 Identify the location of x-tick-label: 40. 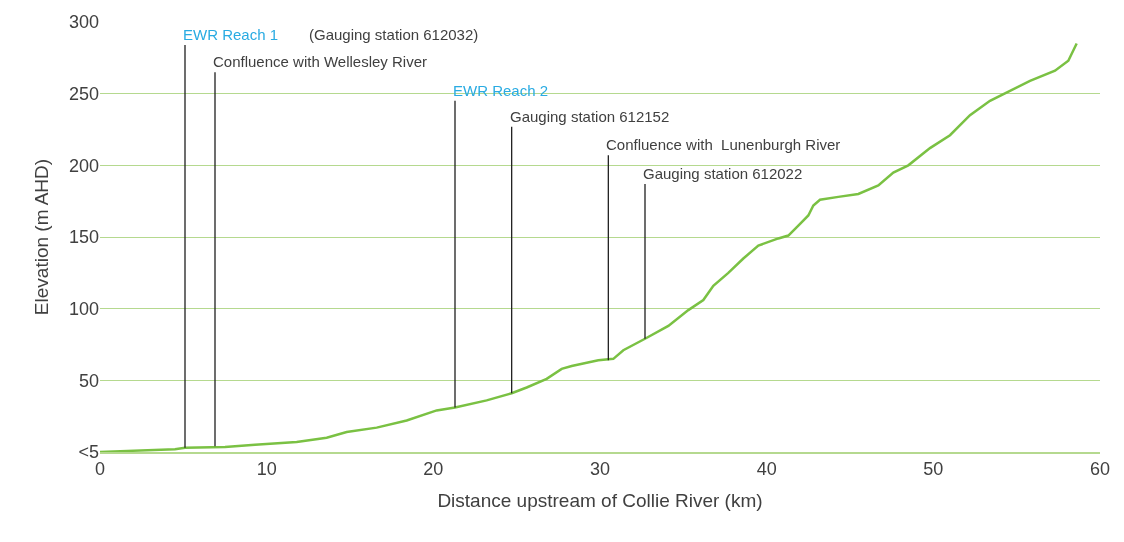
(766, 469).